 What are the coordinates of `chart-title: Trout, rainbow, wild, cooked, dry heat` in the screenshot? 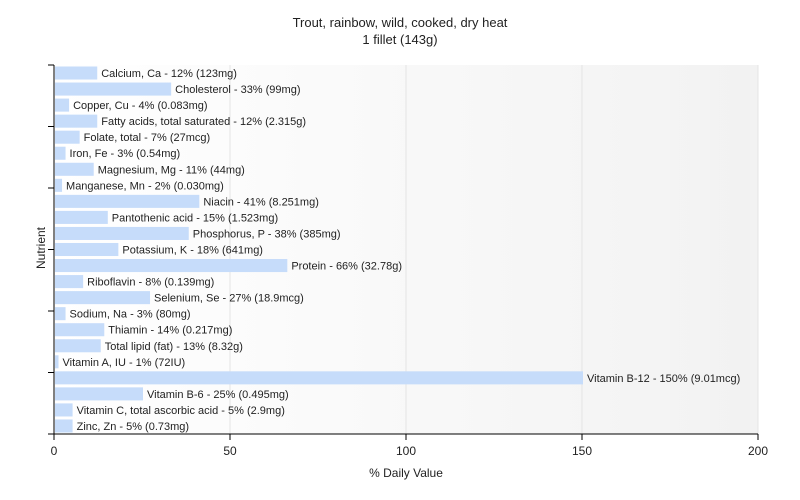 It's located at (400, 22).